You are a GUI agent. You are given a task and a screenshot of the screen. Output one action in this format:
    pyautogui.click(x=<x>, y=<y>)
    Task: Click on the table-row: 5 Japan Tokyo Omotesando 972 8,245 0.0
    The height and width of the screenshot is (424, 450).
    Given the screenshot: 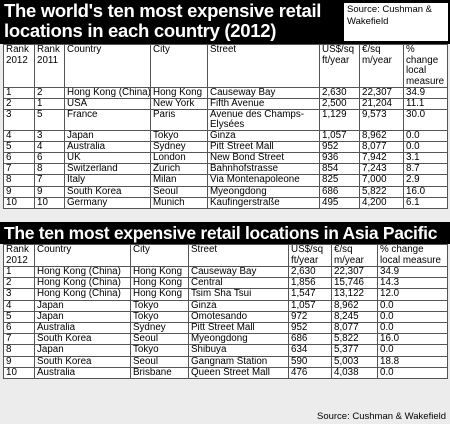 What is the action you would take?
    pyautogui.click(x=225, y=317)
    